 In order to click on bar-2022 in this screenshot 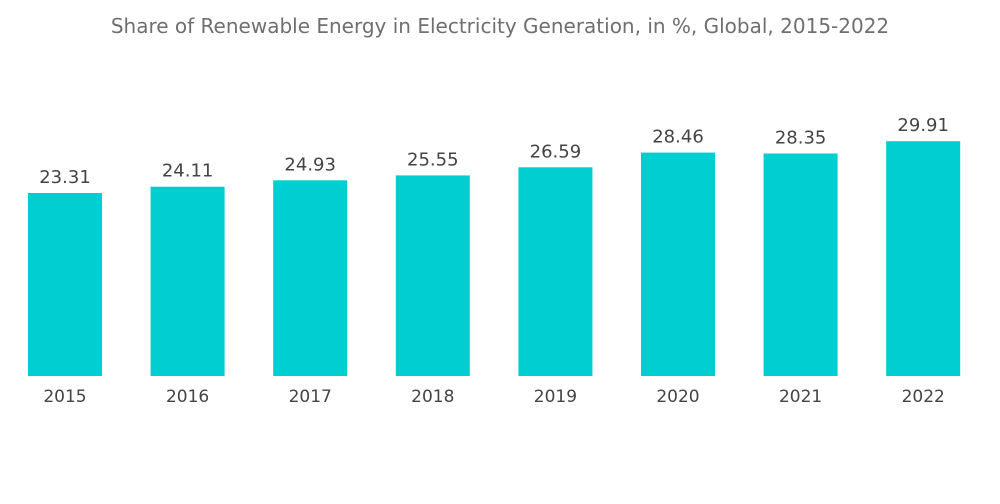, I will do `click(923, 258)`.